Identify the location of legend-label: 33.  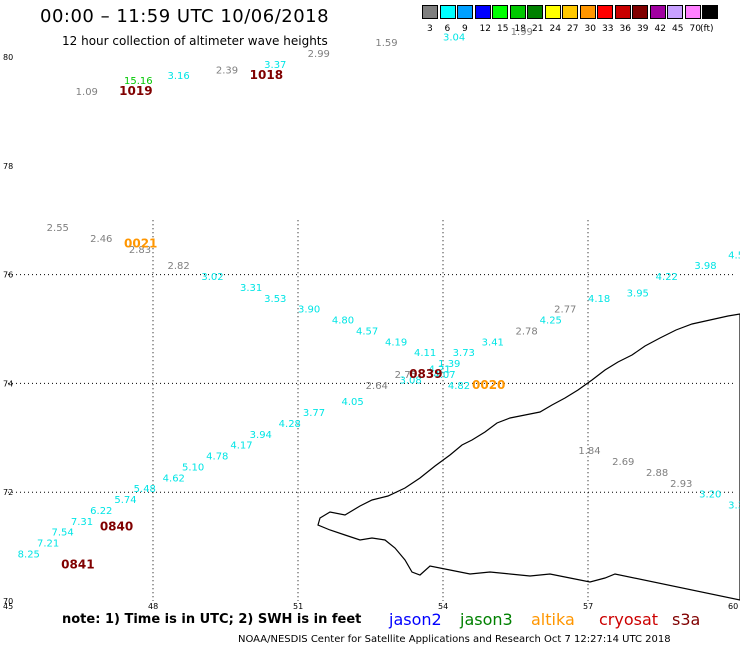
(608, 29).